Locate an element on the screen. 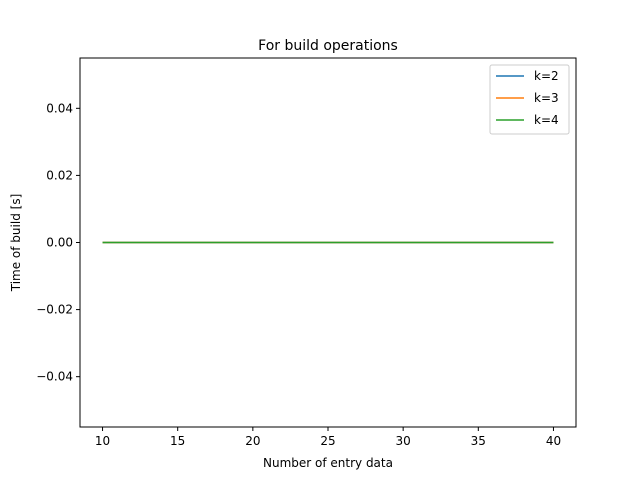 The height and width of the screenshot is (480, 640). x-tick-label: 25 is located at coordinates (327, 441).